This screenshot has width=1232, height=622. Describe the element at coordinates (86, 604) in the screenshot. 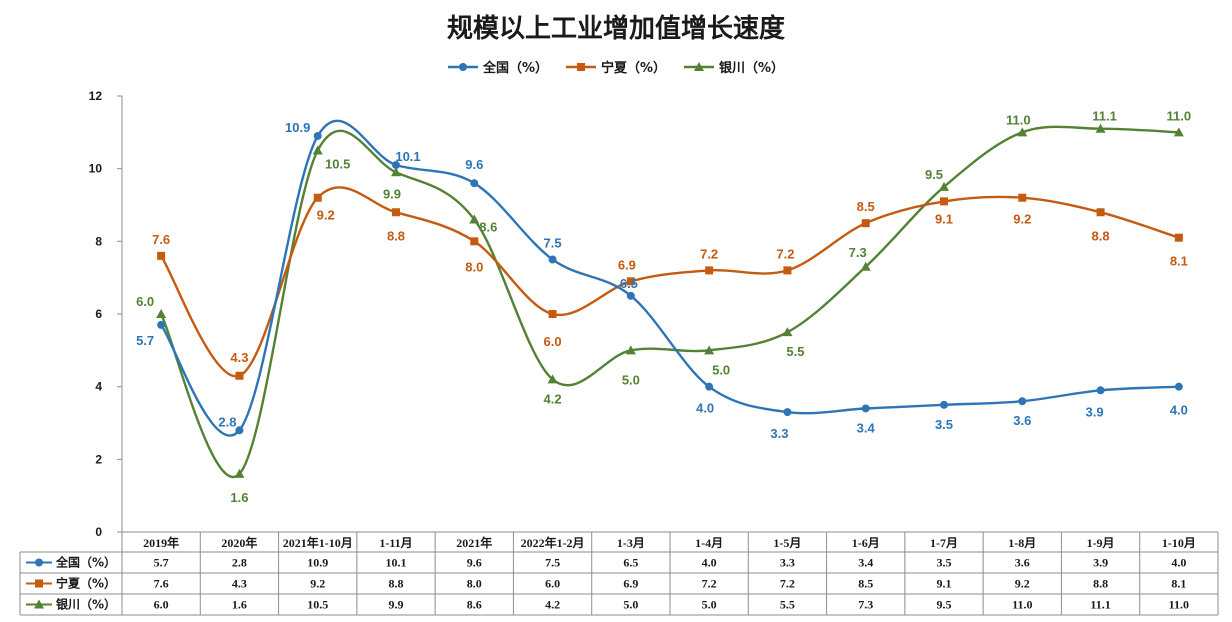

I see `row-header: 银川（%）` at that location.